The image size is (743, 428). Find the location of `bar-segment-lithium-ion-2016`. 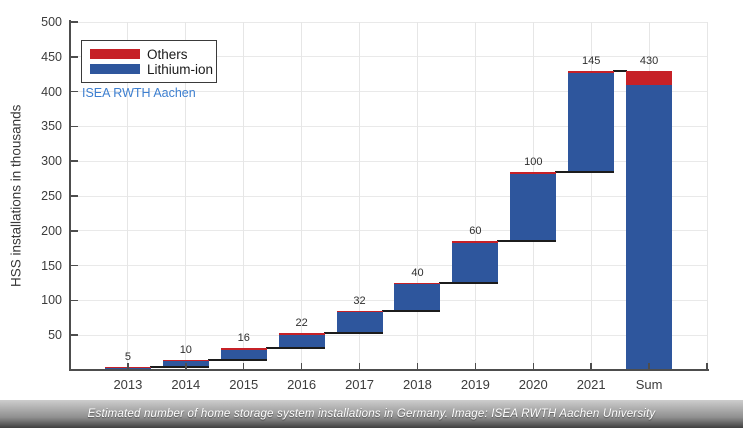

bar-segment-lithium-ion-2016 is located at coordinates (301, 341).